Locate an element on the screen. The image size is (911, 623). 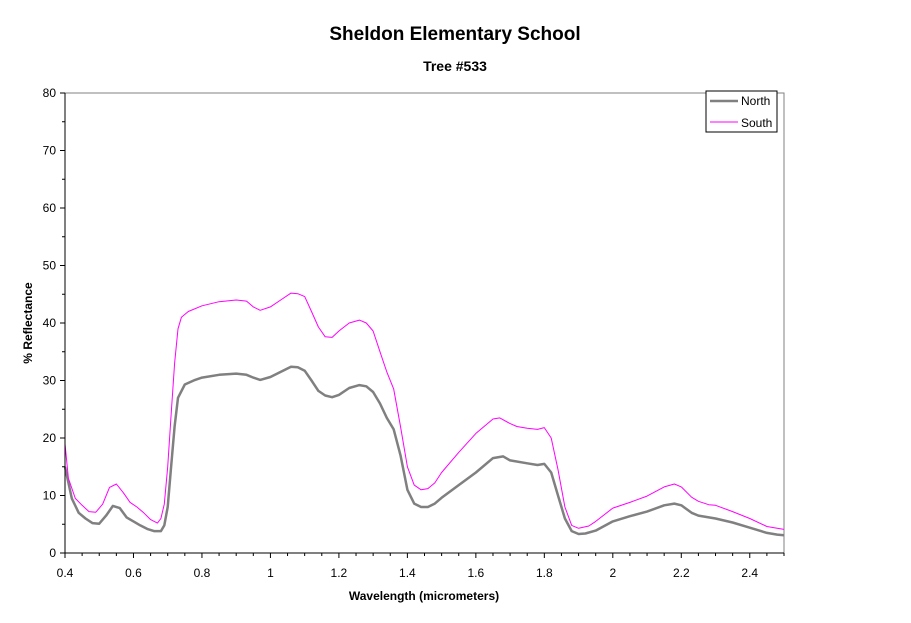
chart-subtitle: Tree #533 is located at coordinates (455, 66).